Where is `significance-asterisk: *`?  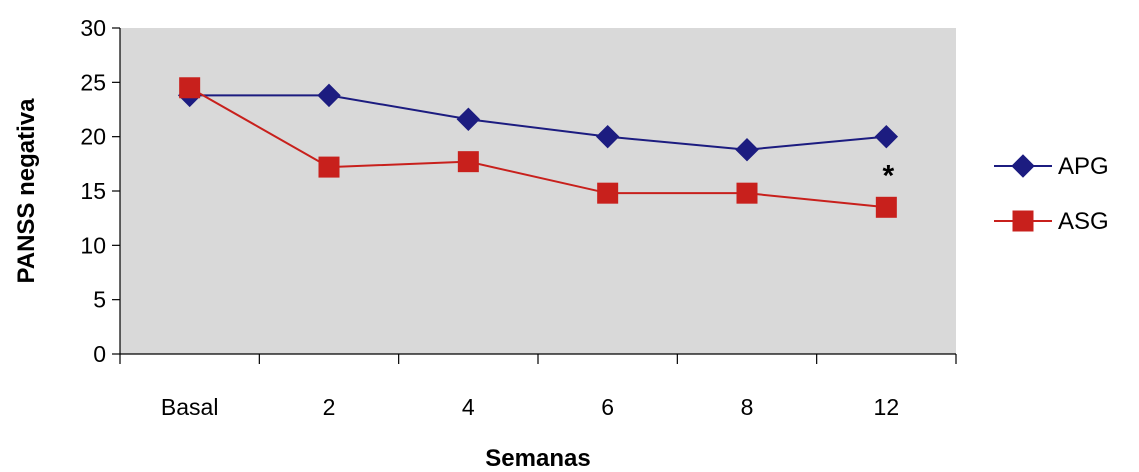
significance-asterisk: * is located at coordinates (888, 175).